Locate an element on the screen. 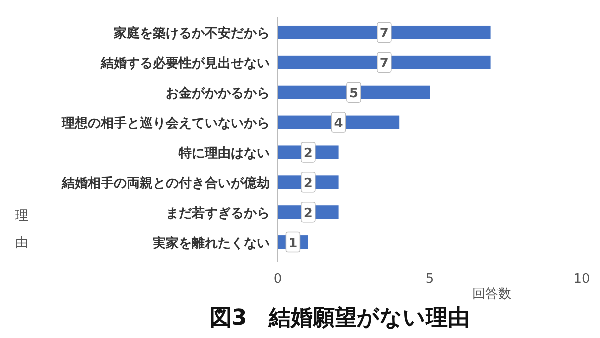  y-tick-label: 実家を離れたくない is located at coordinates (211, 243).